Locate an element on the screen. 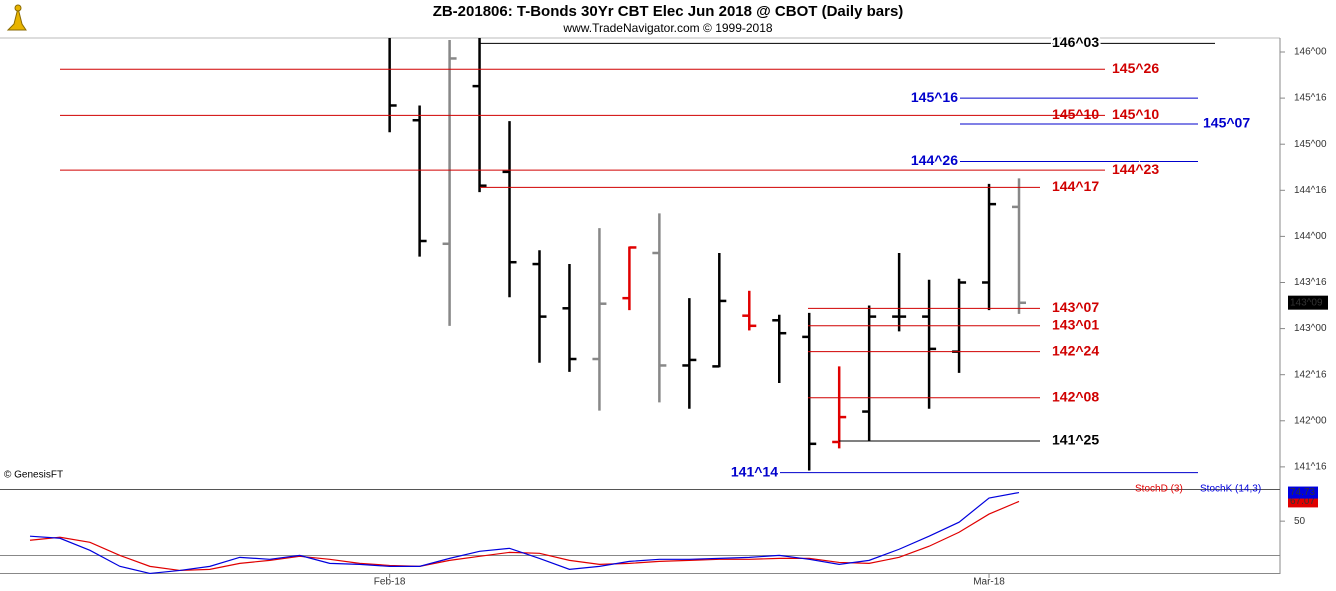  y-tick-label: 144^16 is located at coordinates (1310, 190).